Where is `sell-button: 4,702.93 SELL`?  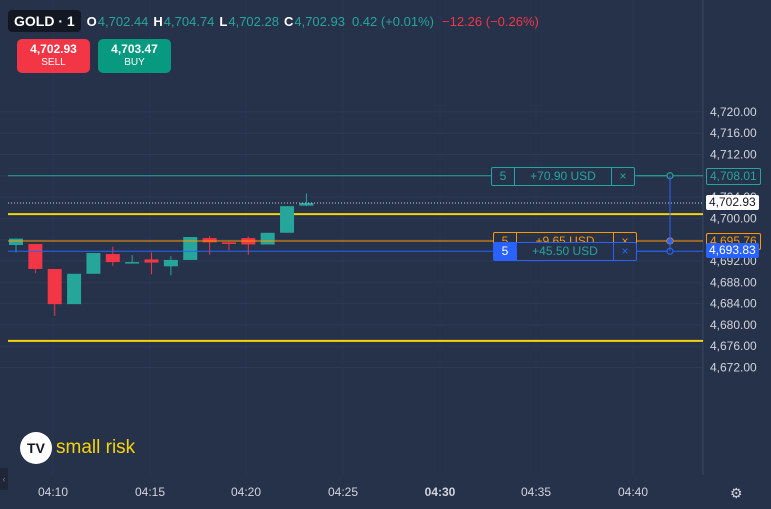
sell-button: 4,702.93 SELL is located at coordinates (53, 56).